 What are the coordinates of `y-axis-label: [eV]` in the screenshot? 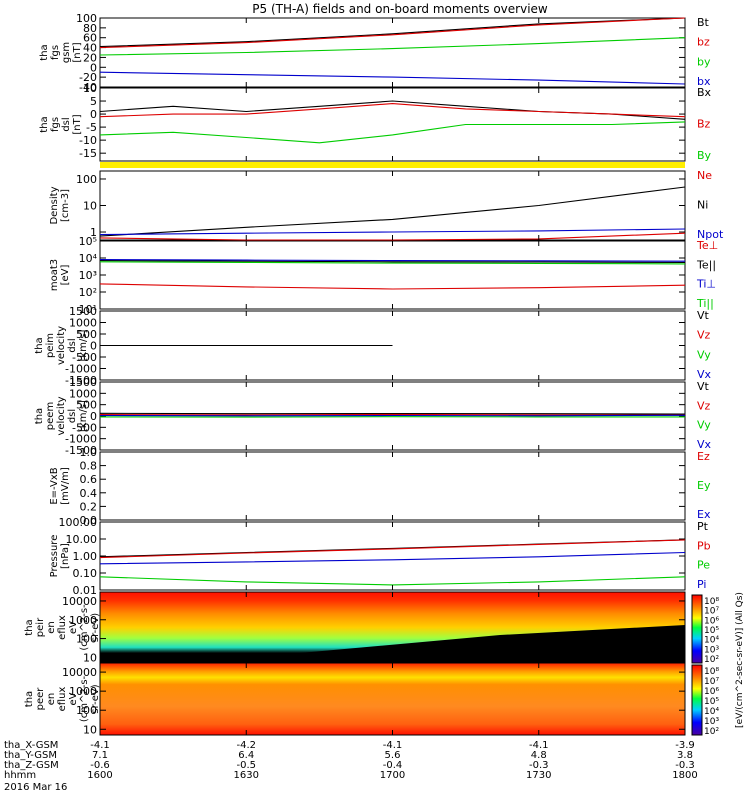 It's located at (65, 275).